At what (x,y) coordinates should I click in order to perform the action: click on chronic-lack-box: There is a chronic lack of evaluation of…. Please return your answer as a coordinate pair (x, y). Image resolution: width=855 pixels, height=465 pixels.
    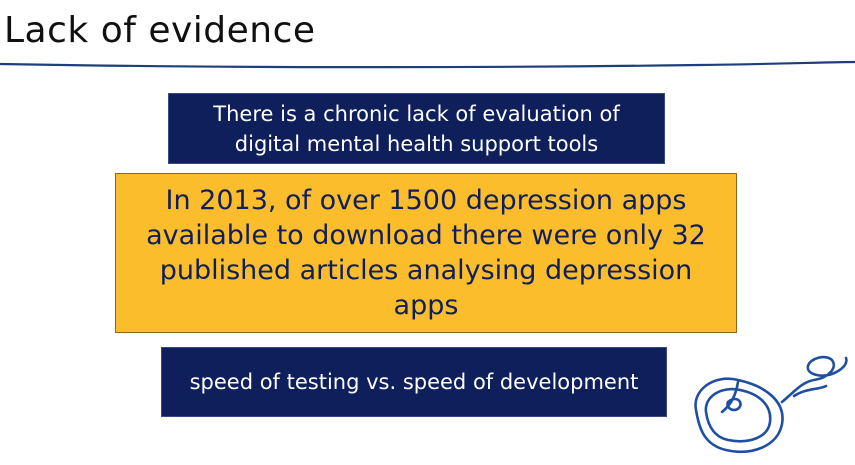
    Looking at the image, I should click on (416, 128).